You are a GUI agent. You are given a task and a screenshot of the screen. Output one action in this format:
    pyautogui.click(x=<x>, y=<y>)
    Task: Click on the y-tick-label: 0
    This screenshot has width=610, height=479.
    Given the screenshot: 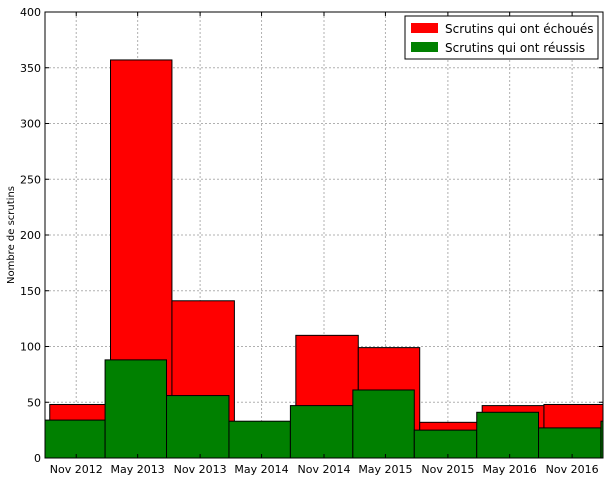 What is the action you would take?
    pyautogui.click(x=37, y=458)
    